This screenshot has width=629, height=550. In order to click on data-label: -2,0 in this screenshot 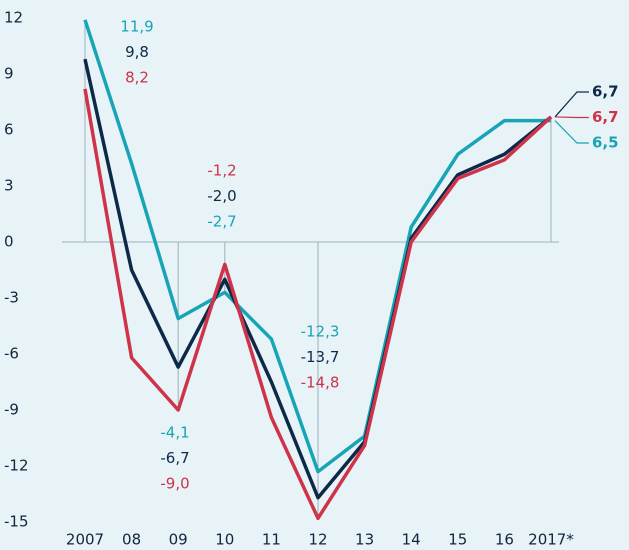, I will do `click(221, 196)`.